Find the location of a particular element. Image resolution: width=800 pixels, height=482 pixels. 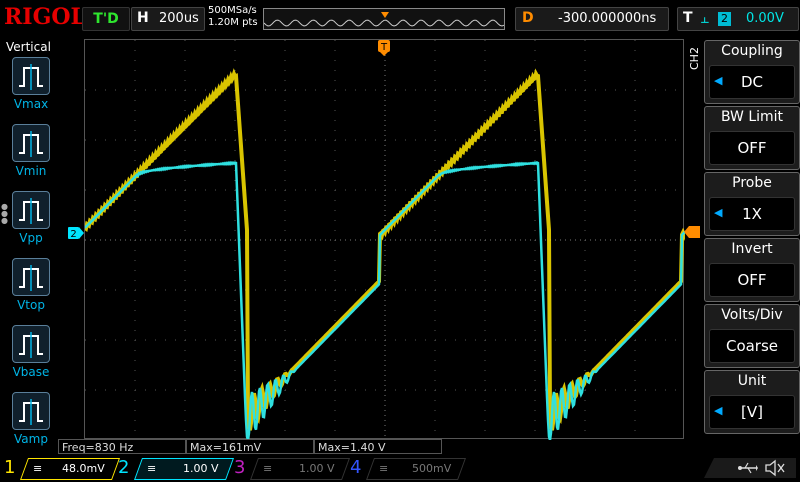

menu-unit-value-box: ◀ [V] is located at coordinates (752, 412).